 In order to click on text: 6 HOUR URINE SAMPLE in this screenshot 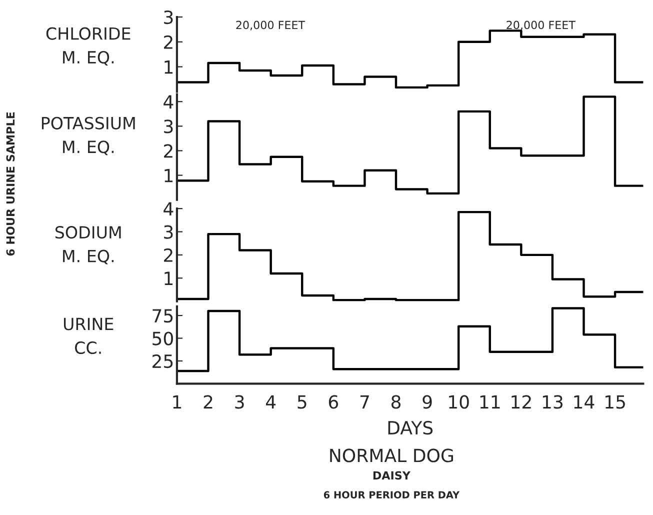, I will do `click(10, 184)`.